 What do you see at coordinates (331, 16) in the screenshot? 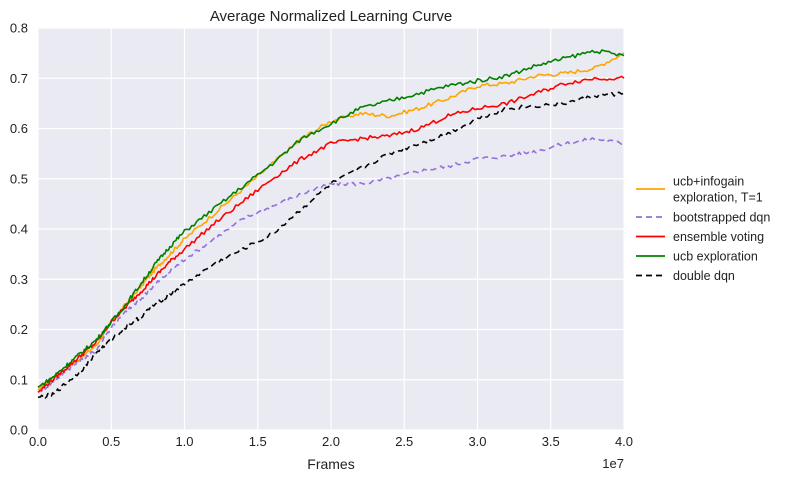
I see `chart-title: Average Normalized Learning Curve` at bounding box center [331, 16].